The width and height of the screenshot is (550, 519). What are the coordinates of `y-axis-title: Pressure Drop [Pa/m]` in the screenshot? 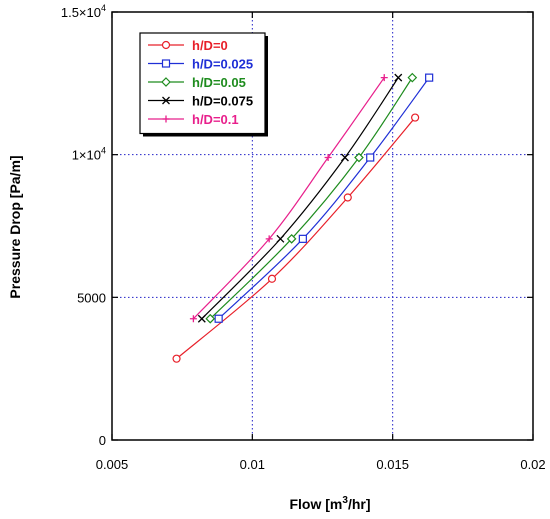 It's located at (15, 226).